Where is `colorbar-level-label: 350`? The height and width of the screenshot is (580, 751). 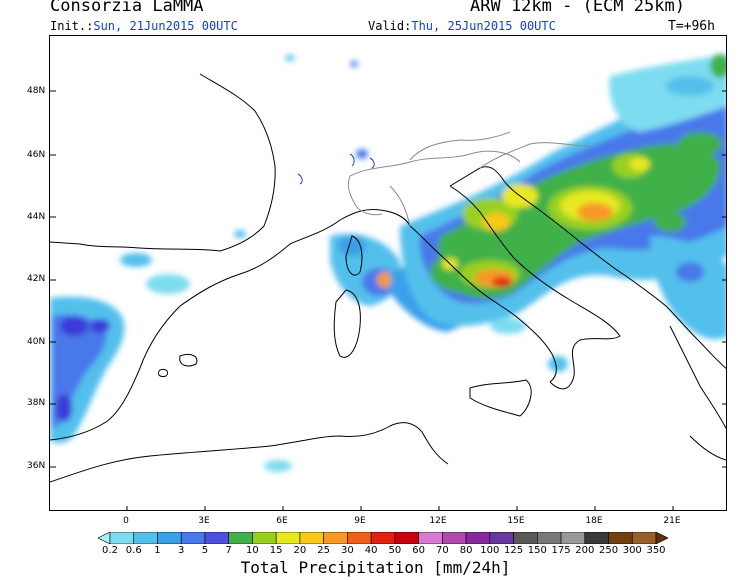
colorbar-level-label: 350 is located at coordinates (656, 550).